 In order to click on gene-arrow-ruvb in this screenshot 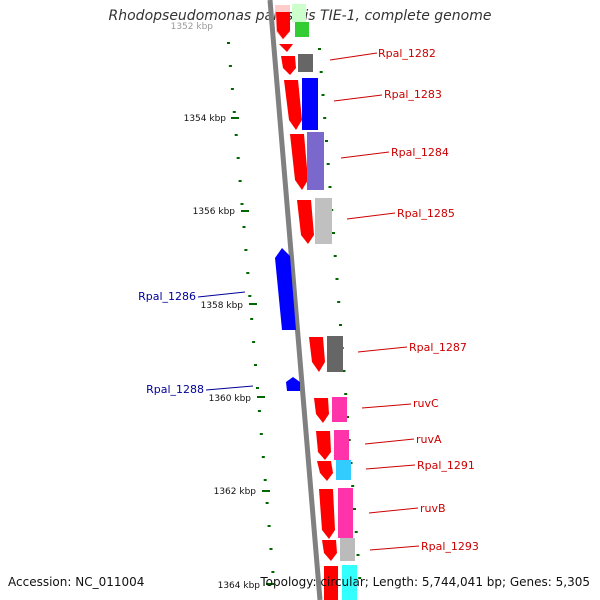, I will do `click(327, 514)`.